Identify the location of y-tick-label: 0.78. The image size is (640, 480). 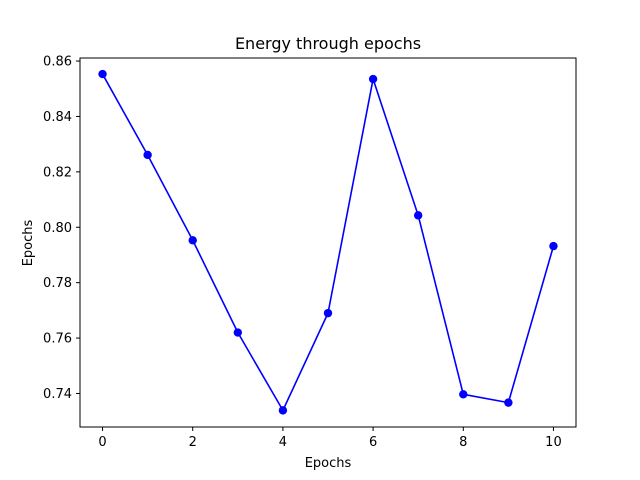
(57, 283).